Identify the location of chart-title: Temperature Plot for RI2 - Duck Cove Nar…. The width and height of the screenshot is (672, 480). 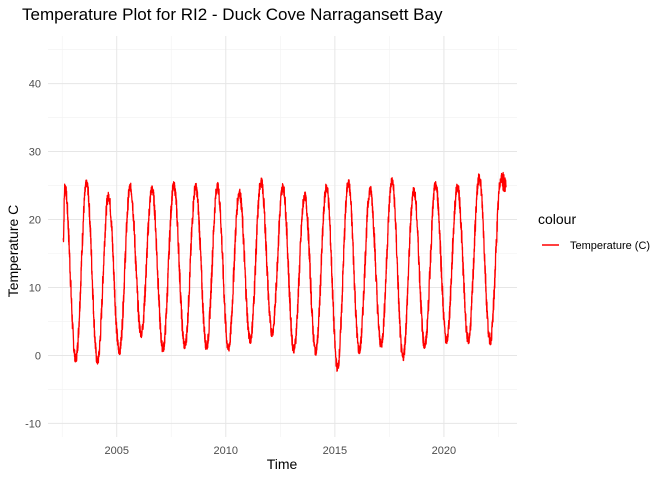
(232, 14).